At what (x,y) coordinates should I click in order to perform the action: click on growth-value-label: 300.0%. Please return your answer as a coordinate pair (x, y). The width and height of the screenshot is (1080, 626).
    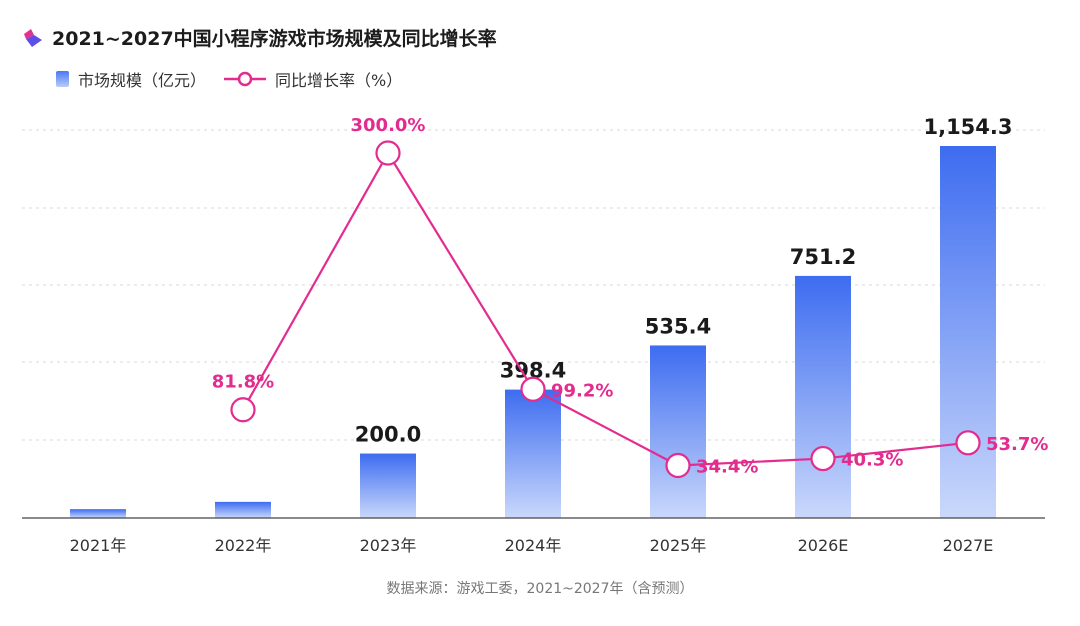
    Looking at the image, I should click on (388, 125).